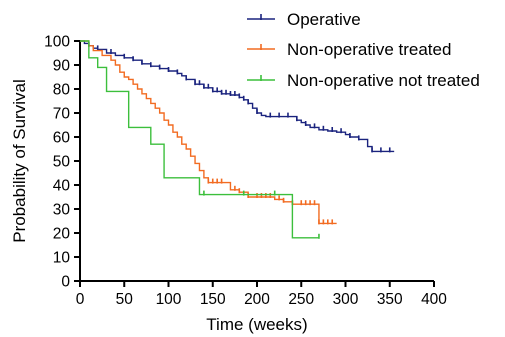  I want to click on y-tick-label: 90, so click(62, 66).